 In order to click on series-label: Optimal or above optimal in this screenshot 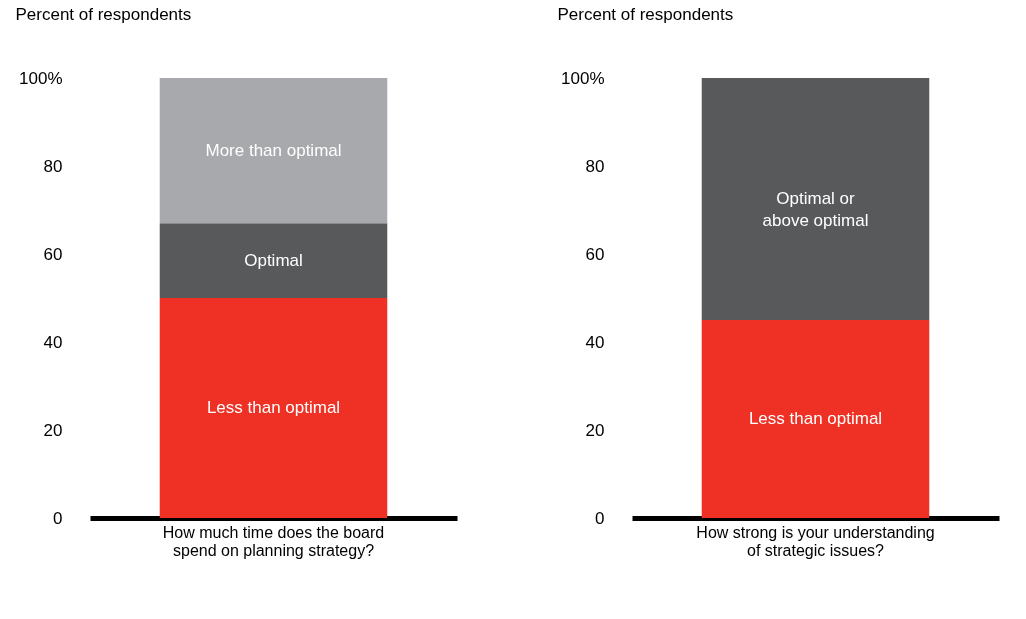, I will do `click(815, 209)`.